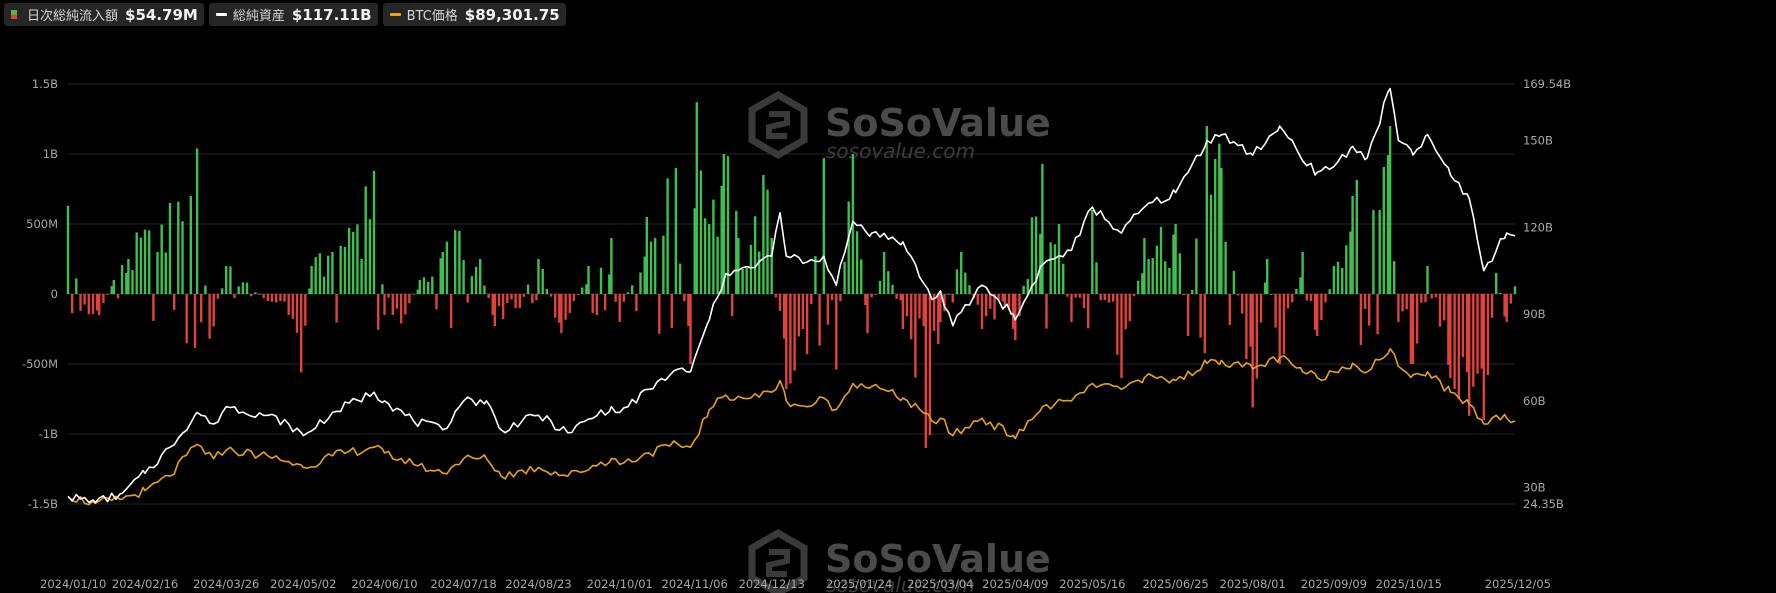 Image resolution: width=1776 pixels, height=593 pixels. What do you see at coordinates (900, 583) in the screenshot?
I see `watermark-site: sosovalue.com` at bounding box center [900, 583].